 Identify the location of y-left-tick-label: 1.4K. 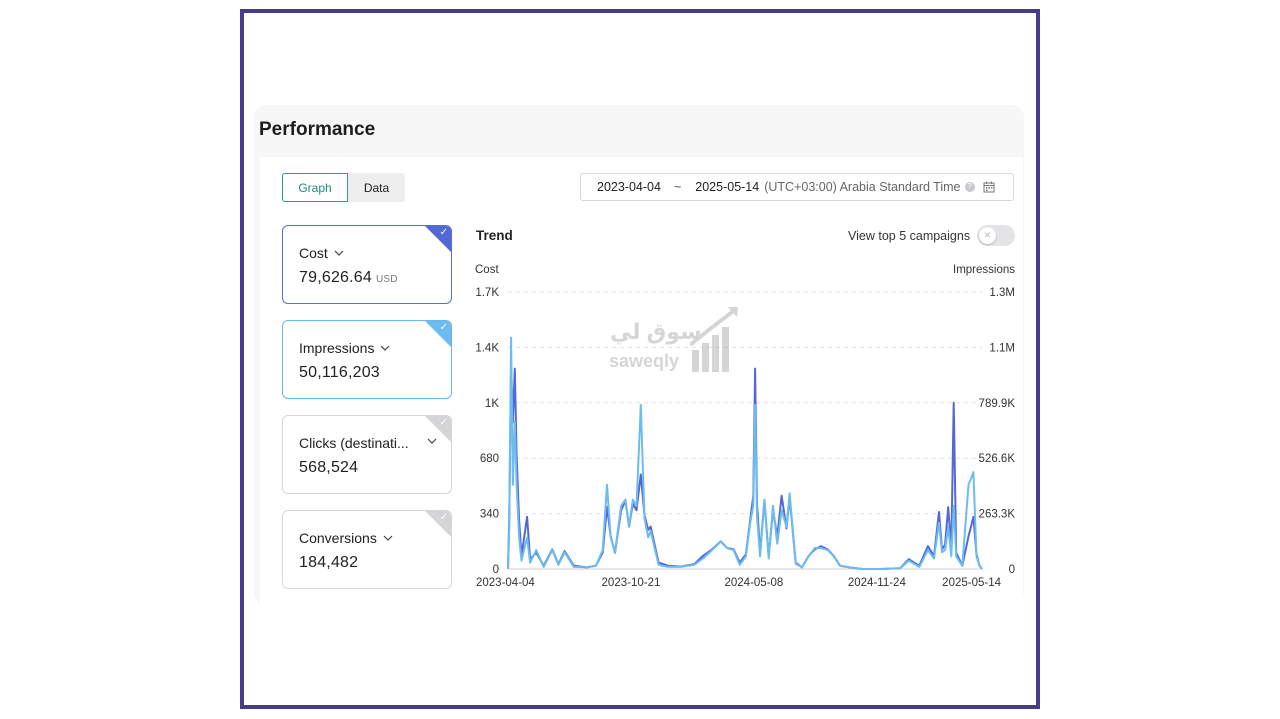
(487, 348).